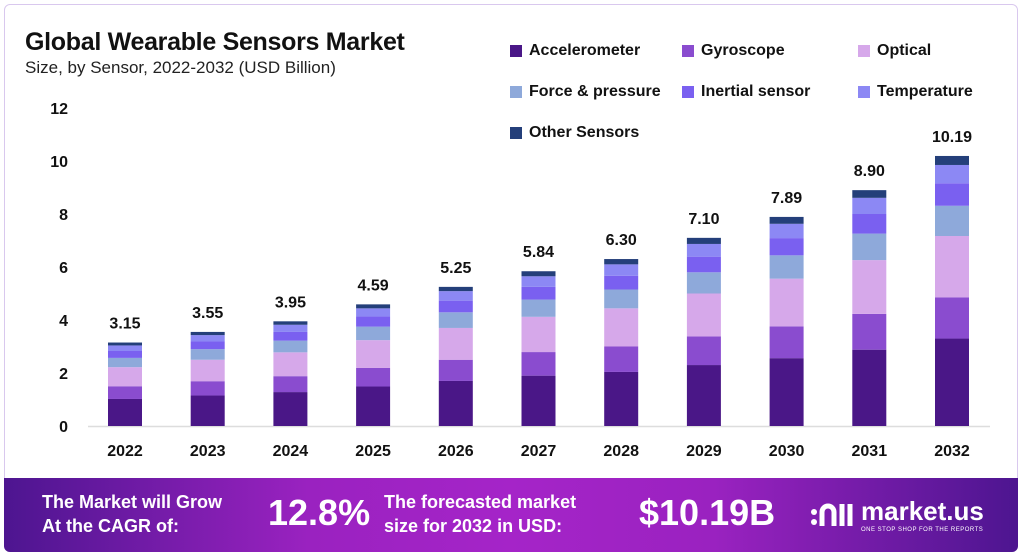 This screenshot has height=557, width=1024. What do you see at coordinates (456, 451) in the screenshot?
I see `x-tick-label: 2026` at bounding box center [456, 451].